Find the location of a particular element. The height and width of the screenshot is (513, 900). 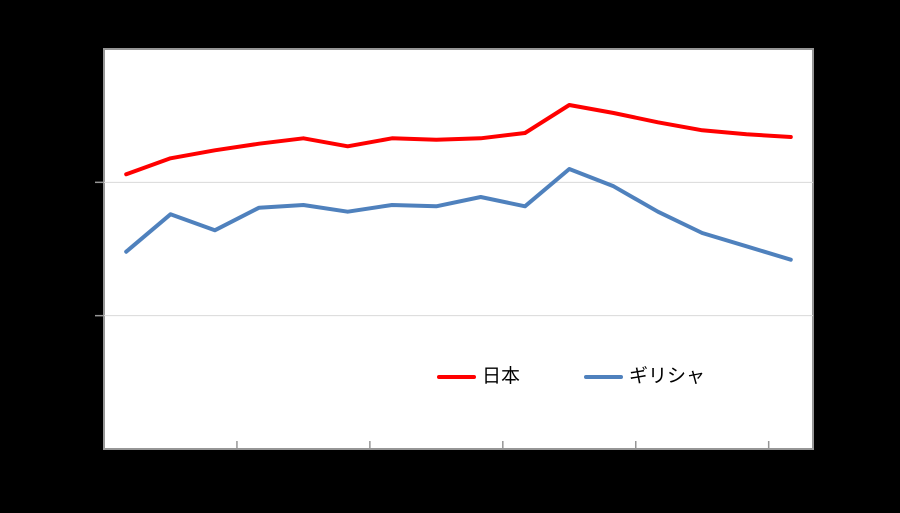

legend-item-greece: ギリシャ is located at coordinates (644, 376).